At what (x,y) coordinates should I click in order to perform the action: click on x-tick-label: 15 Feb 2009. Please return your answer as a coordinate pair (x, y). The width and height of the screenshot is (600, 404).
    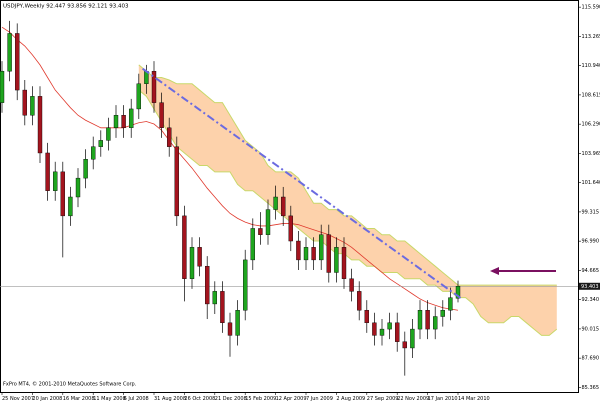
    Looking at the image, I should click on (260, 399).